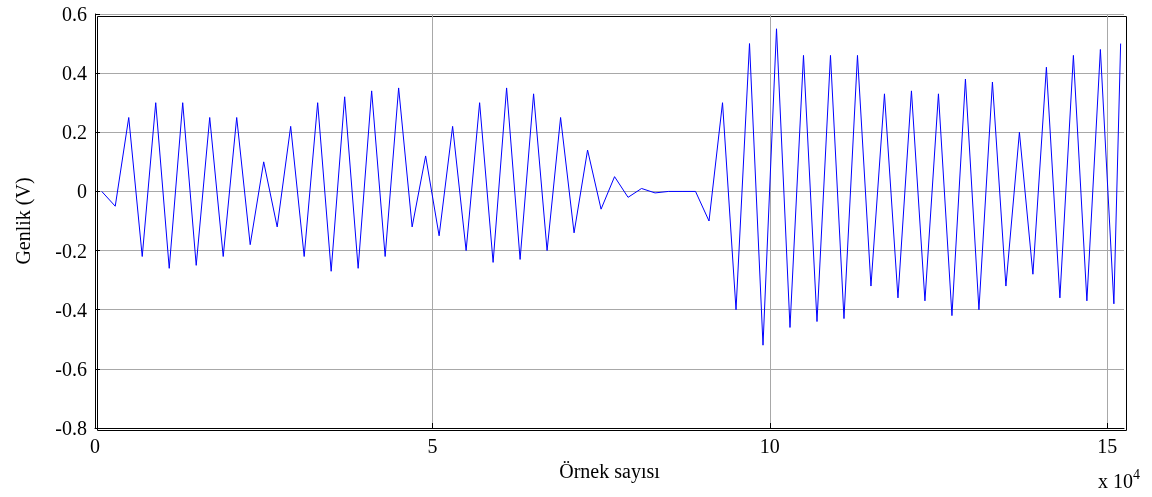 The height and width of the screenshot is (497, 1152). What do you see at coordinates (74, 14) in the screenshot?
I see `y-tick-label: 0.6` at bounding box center [74, 14].